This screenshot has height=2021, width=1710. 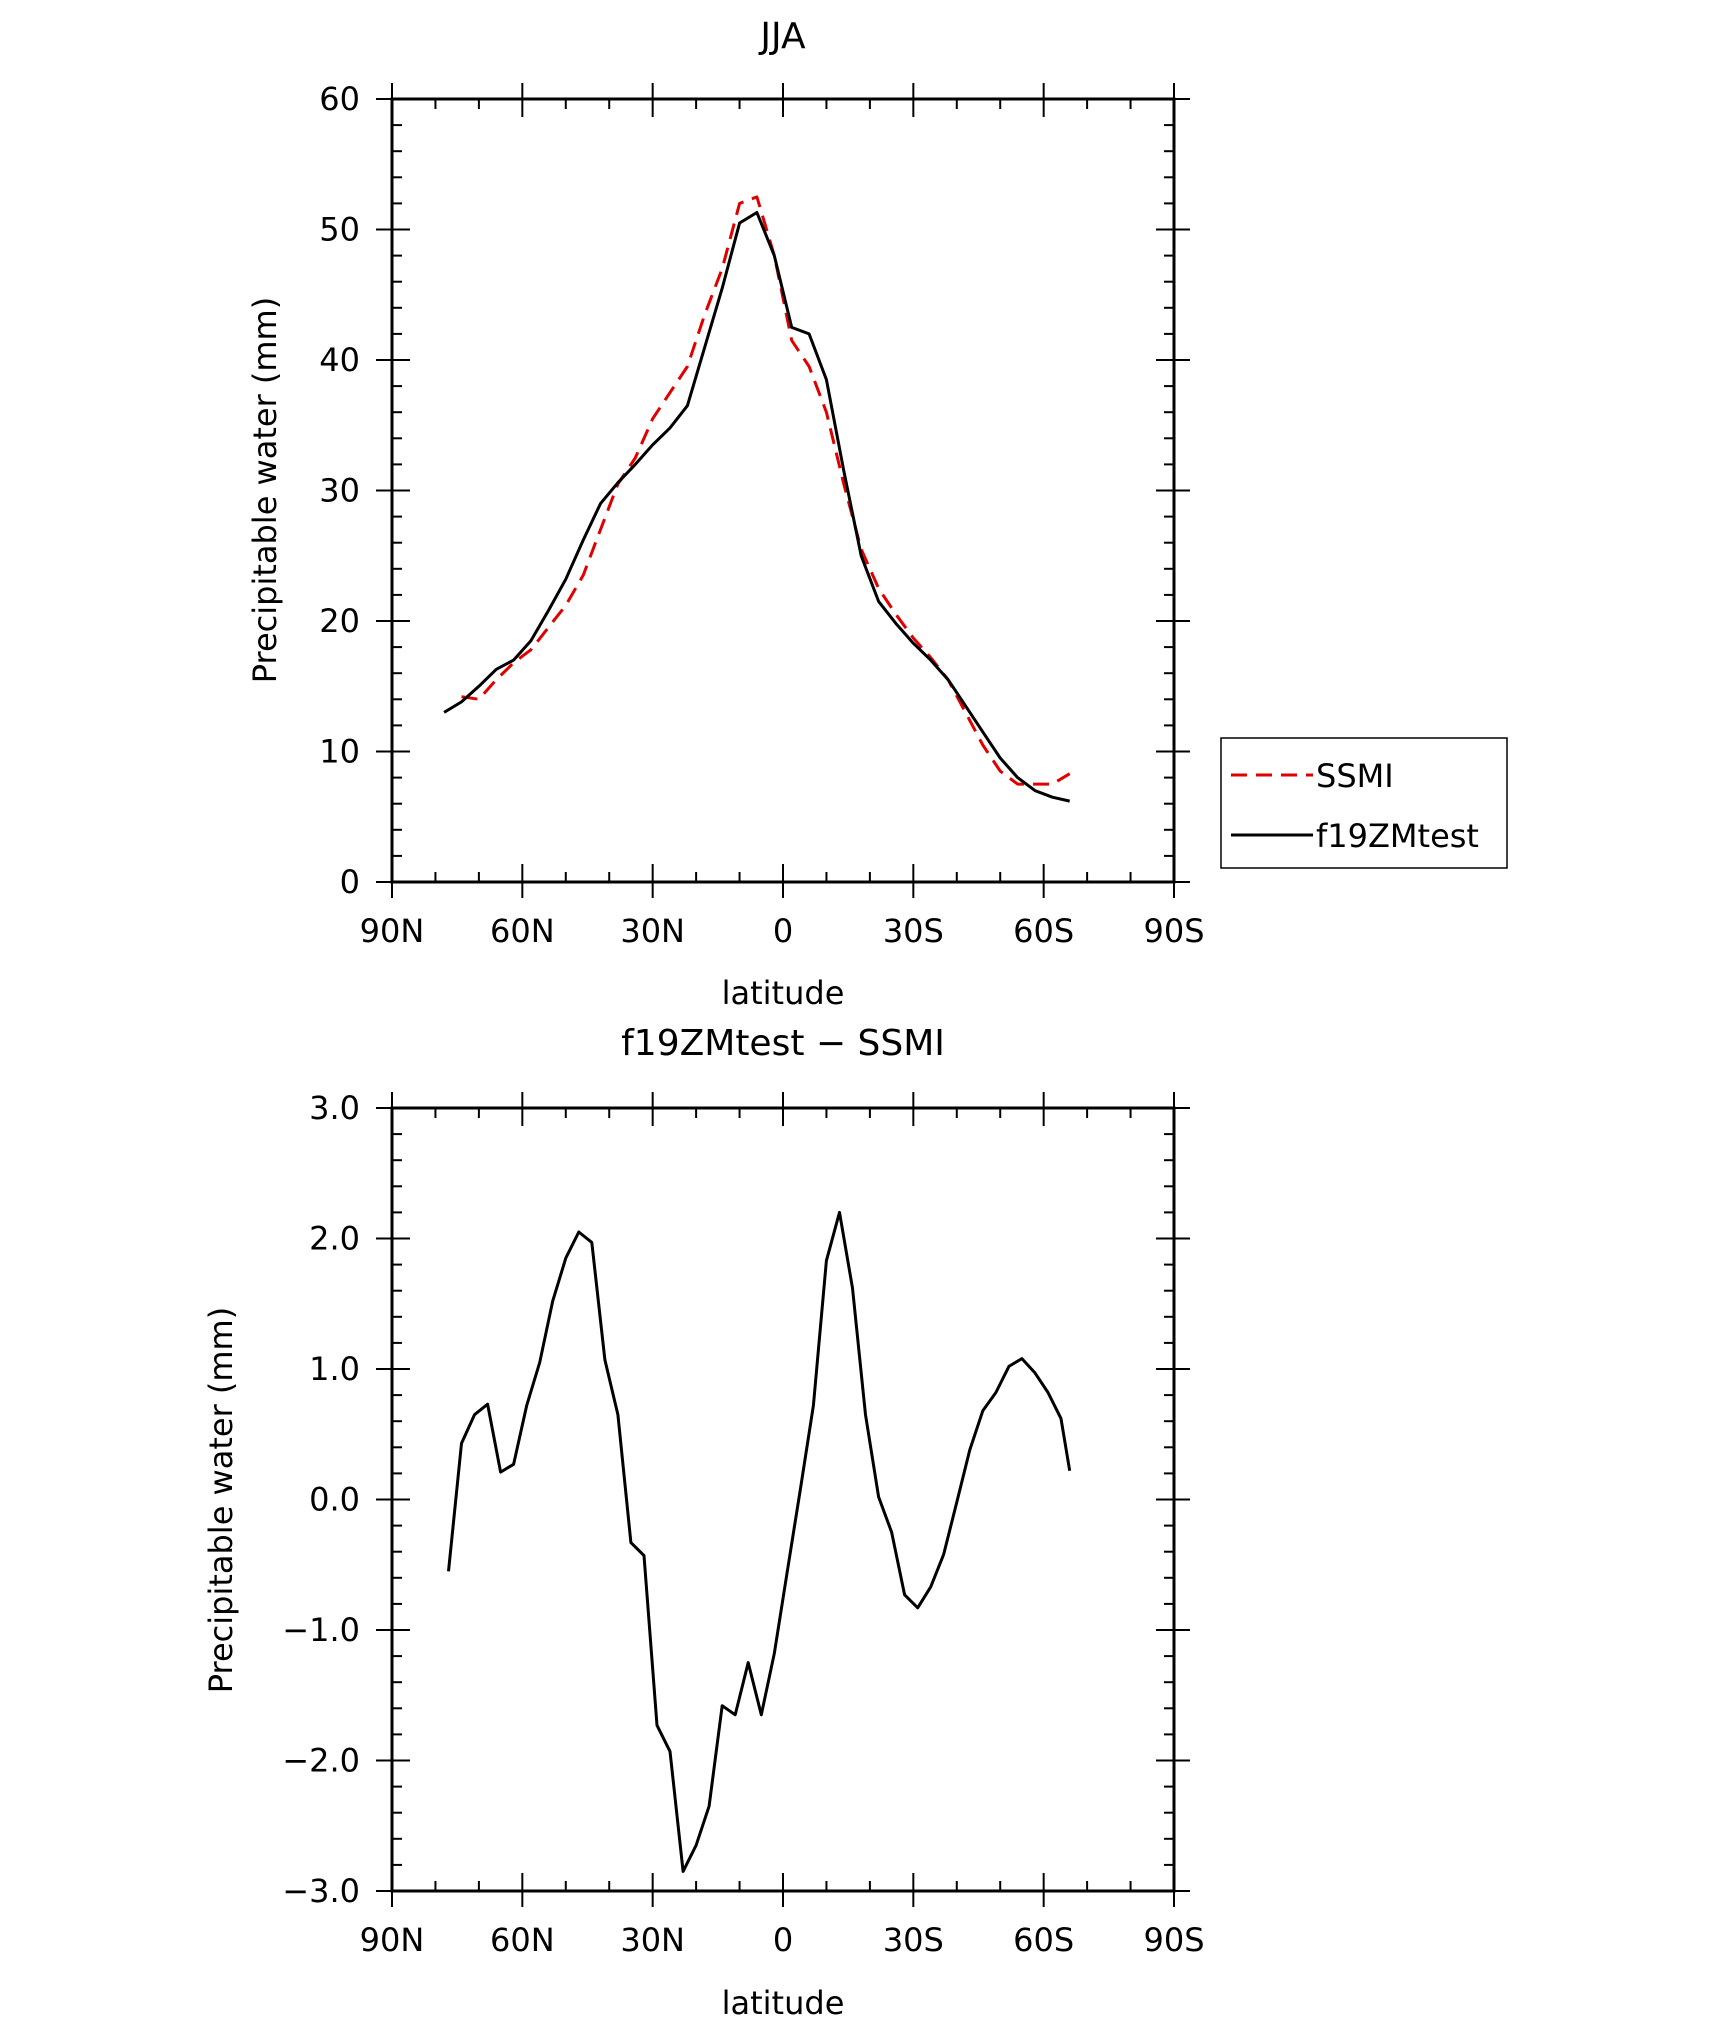 What do you see at coordinates (350, 882) in the screenshot?
I see `y-tick-label: 0` at bounding box center [350, 882].